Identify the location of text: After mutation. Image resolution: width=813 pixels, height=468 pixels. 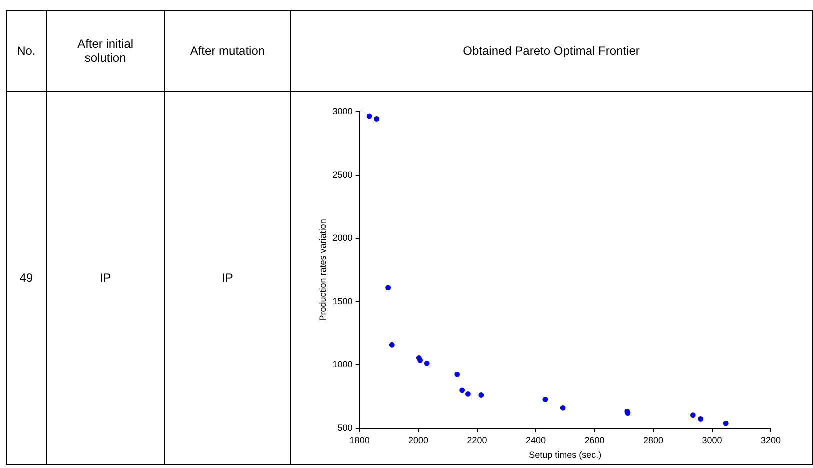
(227, 51).